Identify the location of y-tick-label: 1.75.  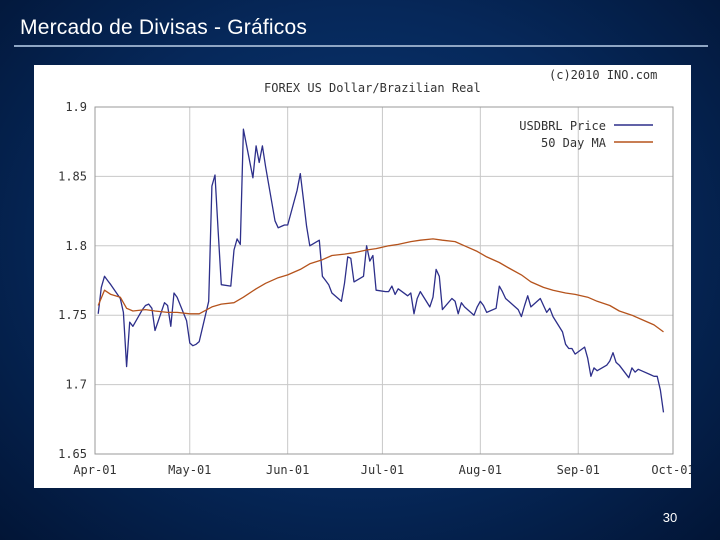
(72, 315).